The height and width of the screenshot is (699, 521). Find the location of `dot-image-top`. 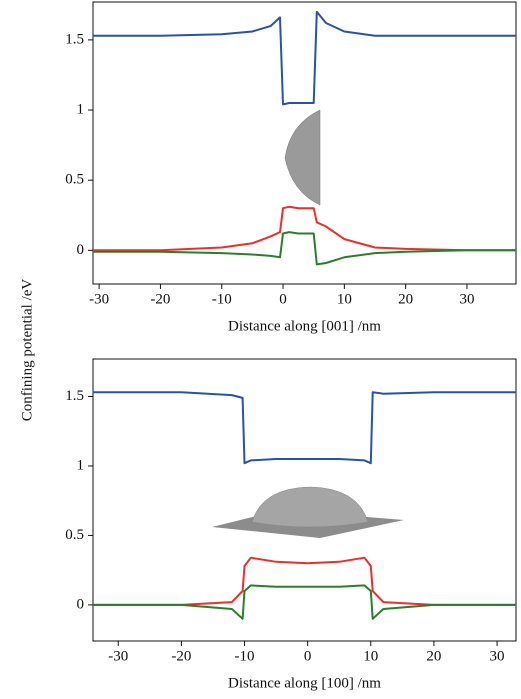

dot-image-top is located at coordinates (310, 507).